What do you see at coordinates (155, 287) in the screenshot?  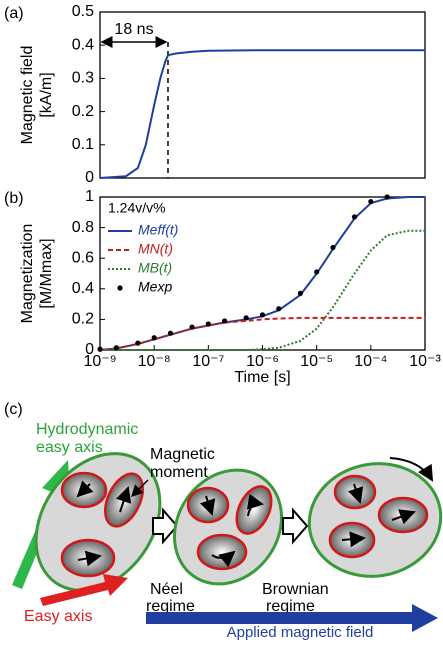 I see `legend-label: Mexp` at bounding box center [155, 287].